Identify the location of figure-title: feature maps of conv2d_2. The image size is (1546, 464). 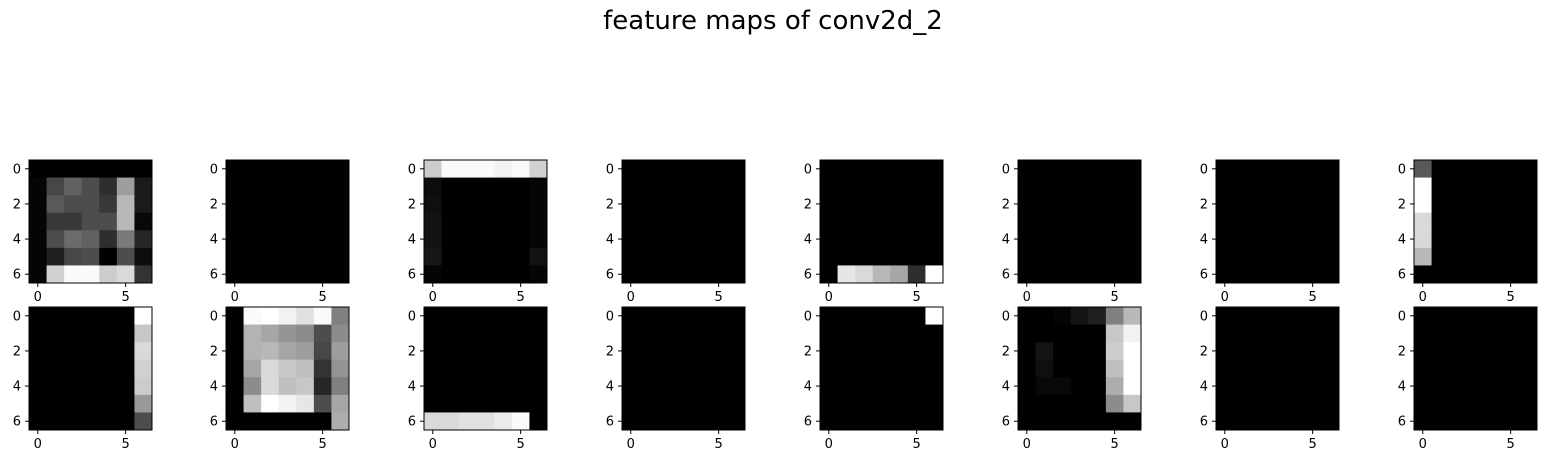
(773, 21).